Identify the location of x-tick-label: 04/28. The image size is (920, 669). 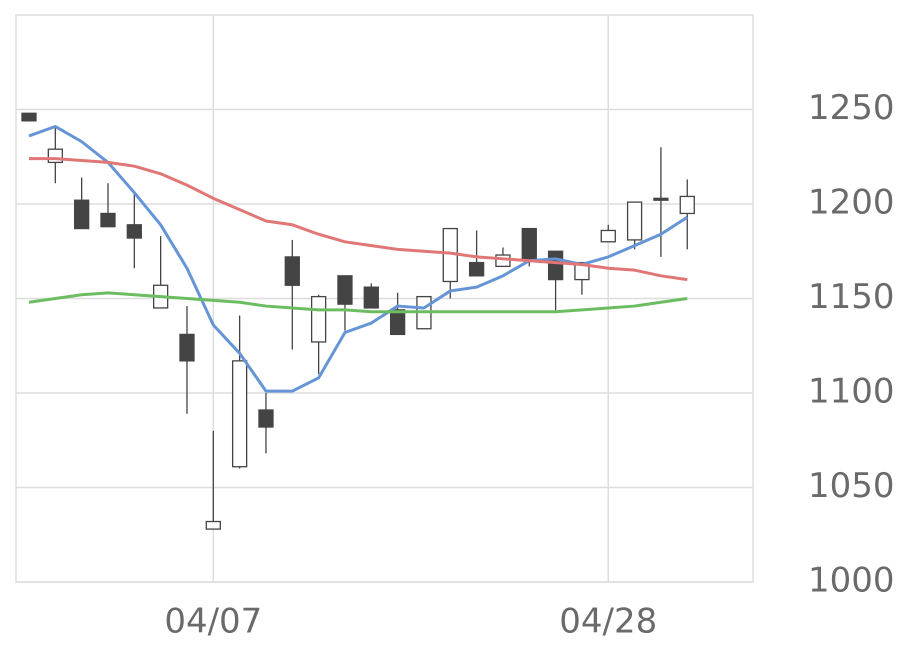
(608, 622).